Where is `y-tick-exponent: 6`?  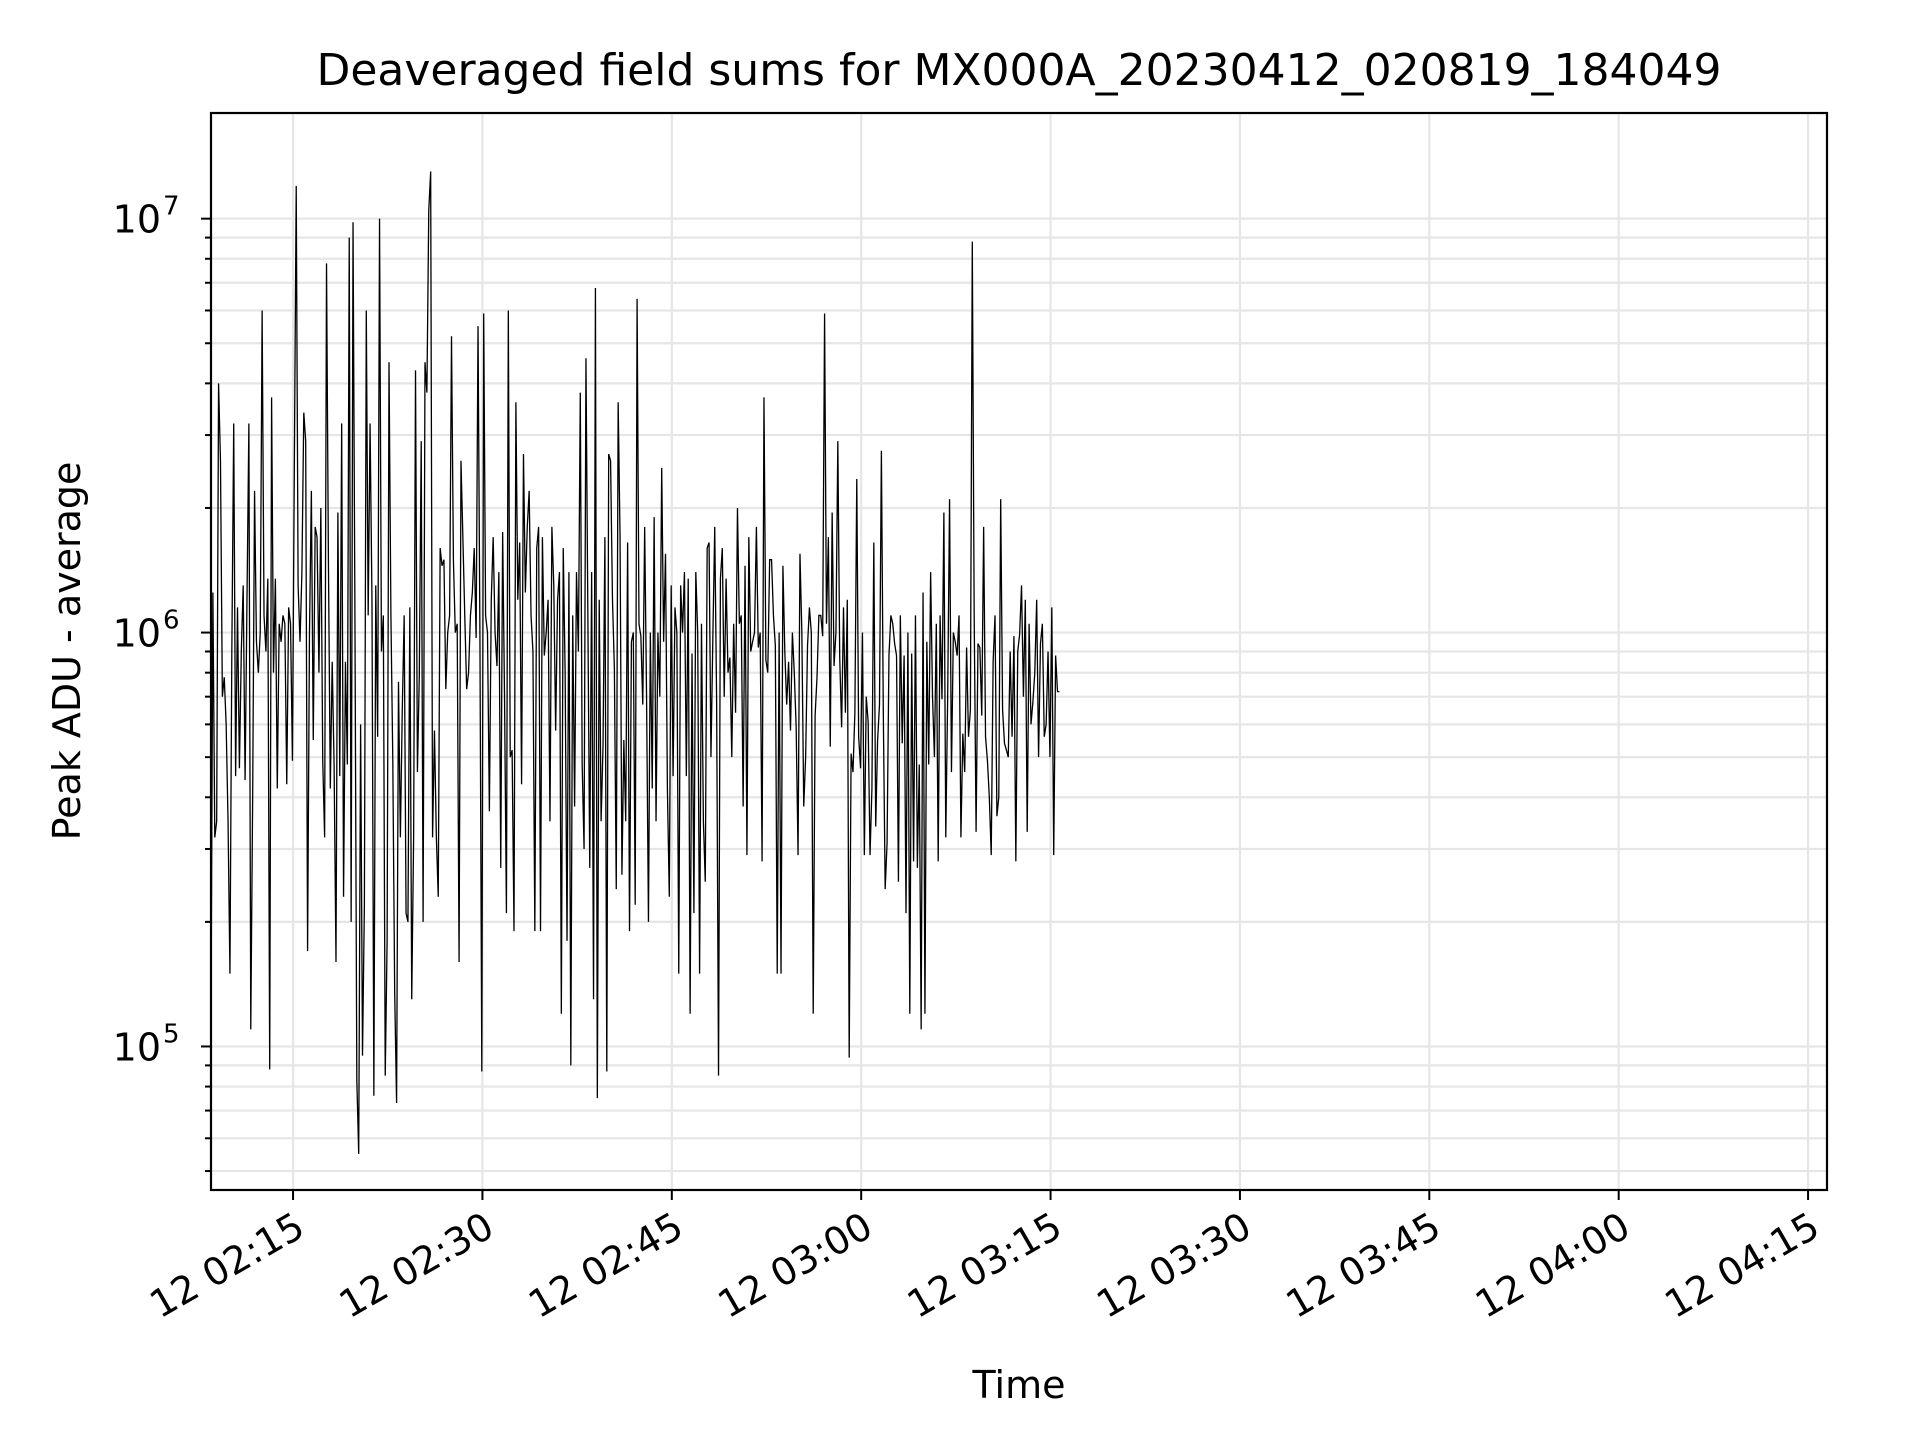
y-tick-exponent: 6 is located at coordinates (171, 621).